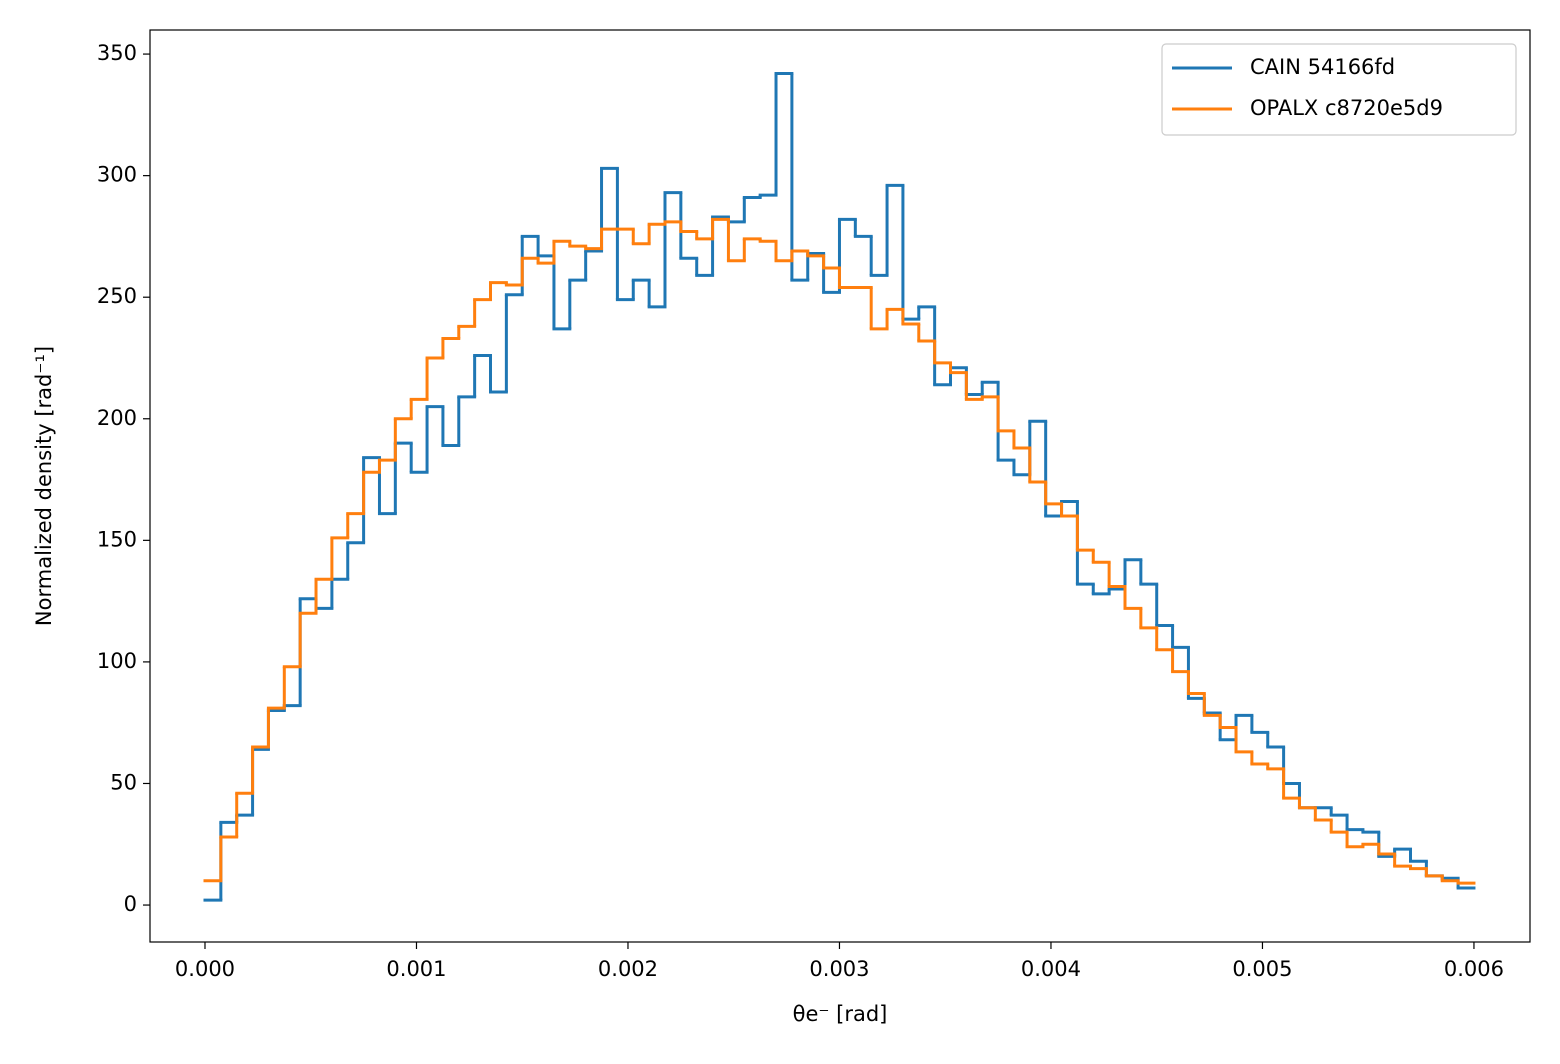 The image size is (1560, 1064). What do you see at coordinates (1346, 108) in the screenshot?
I see `legend-label: OPALX c8720e5d9` at bounding box center [1346, 108].